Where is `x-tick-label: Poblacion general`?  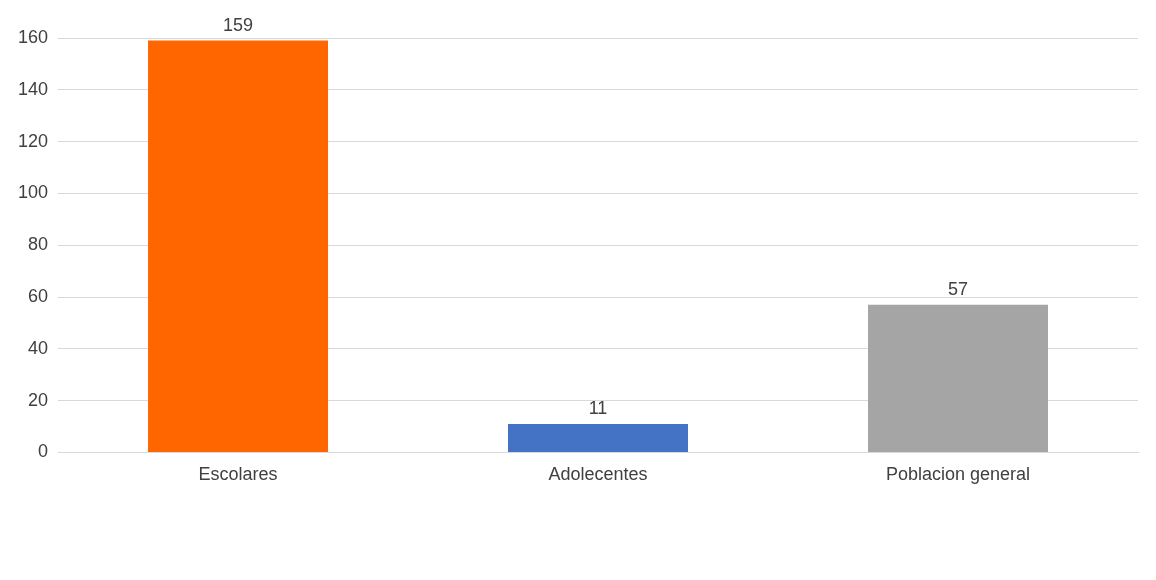 x-tick-label: Poblacion general is located at coordinates (958, 474).